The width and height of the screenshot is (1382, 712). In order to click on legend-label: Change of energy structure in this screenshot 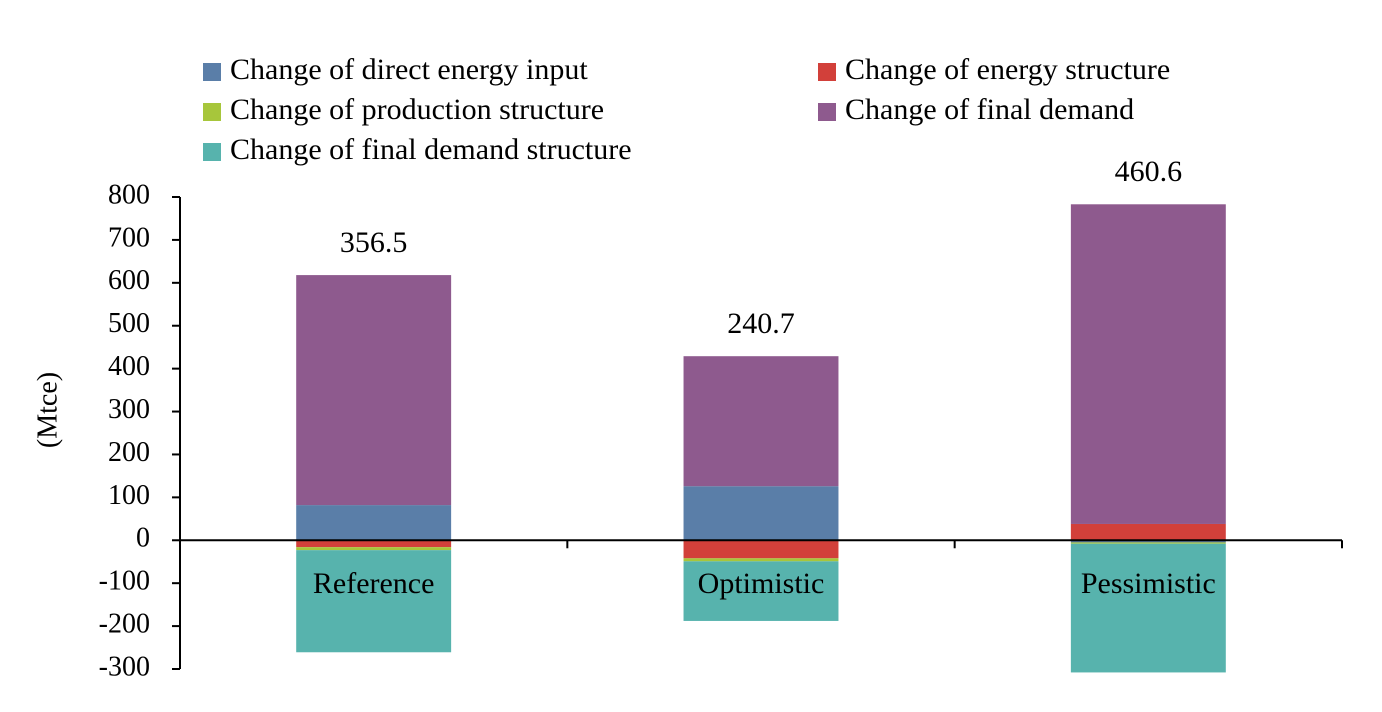, I will do `click(1007, 69)`.